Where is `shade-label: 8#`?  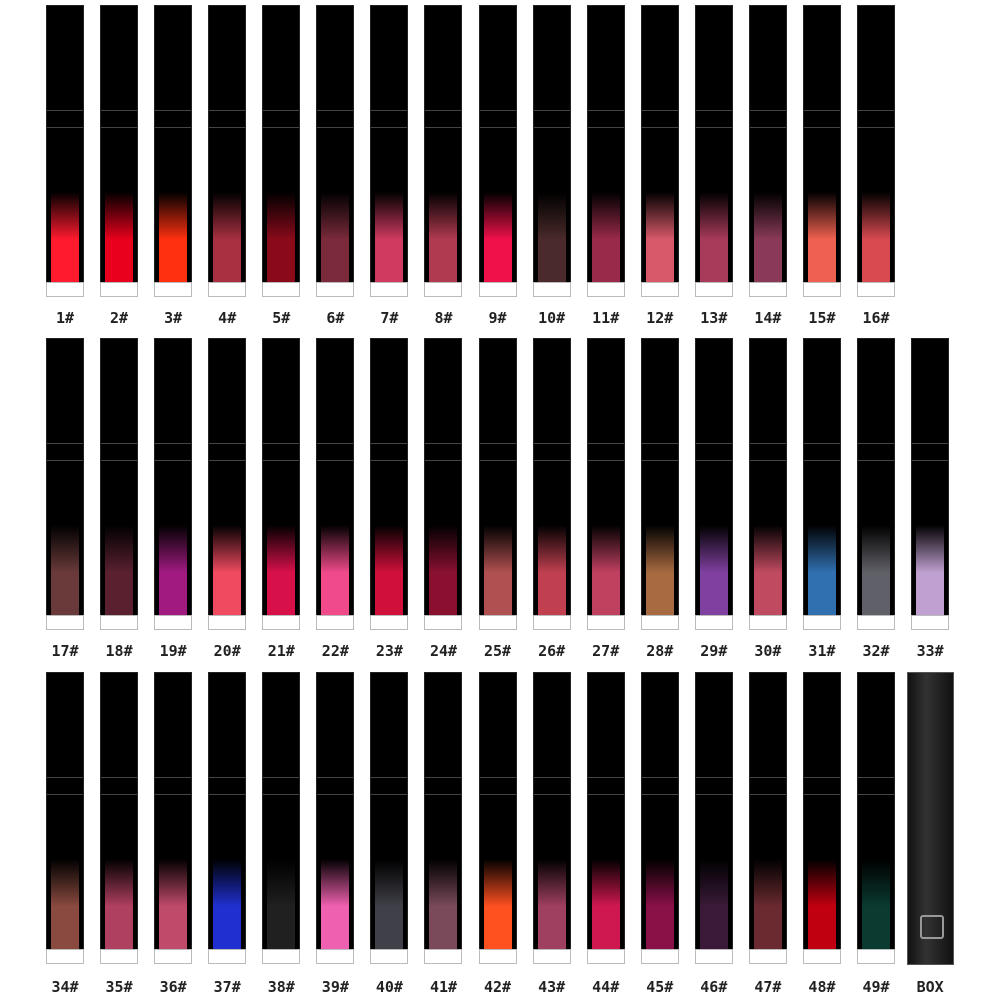 shade-label: 8# is located at coordinates (443, 318).